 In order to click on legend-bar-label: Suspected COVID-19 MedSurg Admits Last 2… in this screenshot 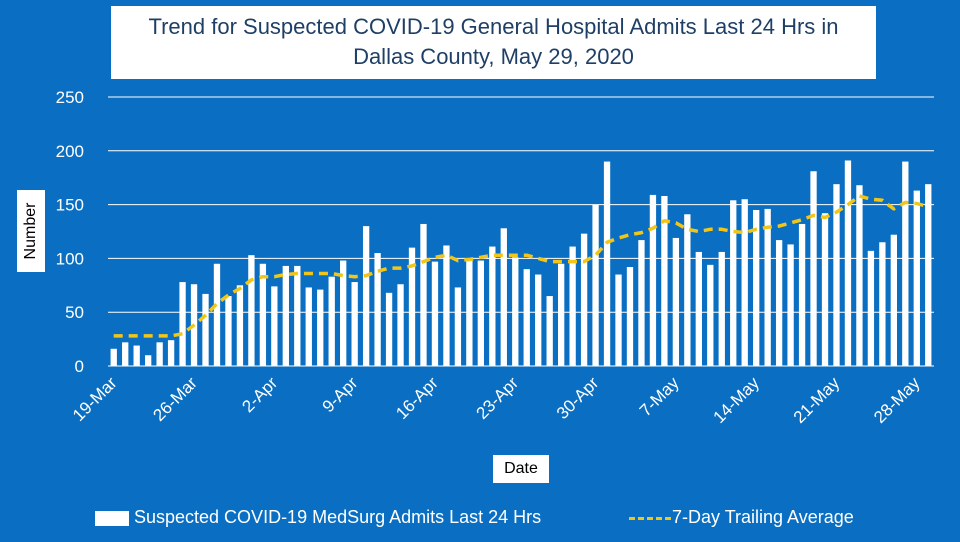, I will do `click(338, 517)`.